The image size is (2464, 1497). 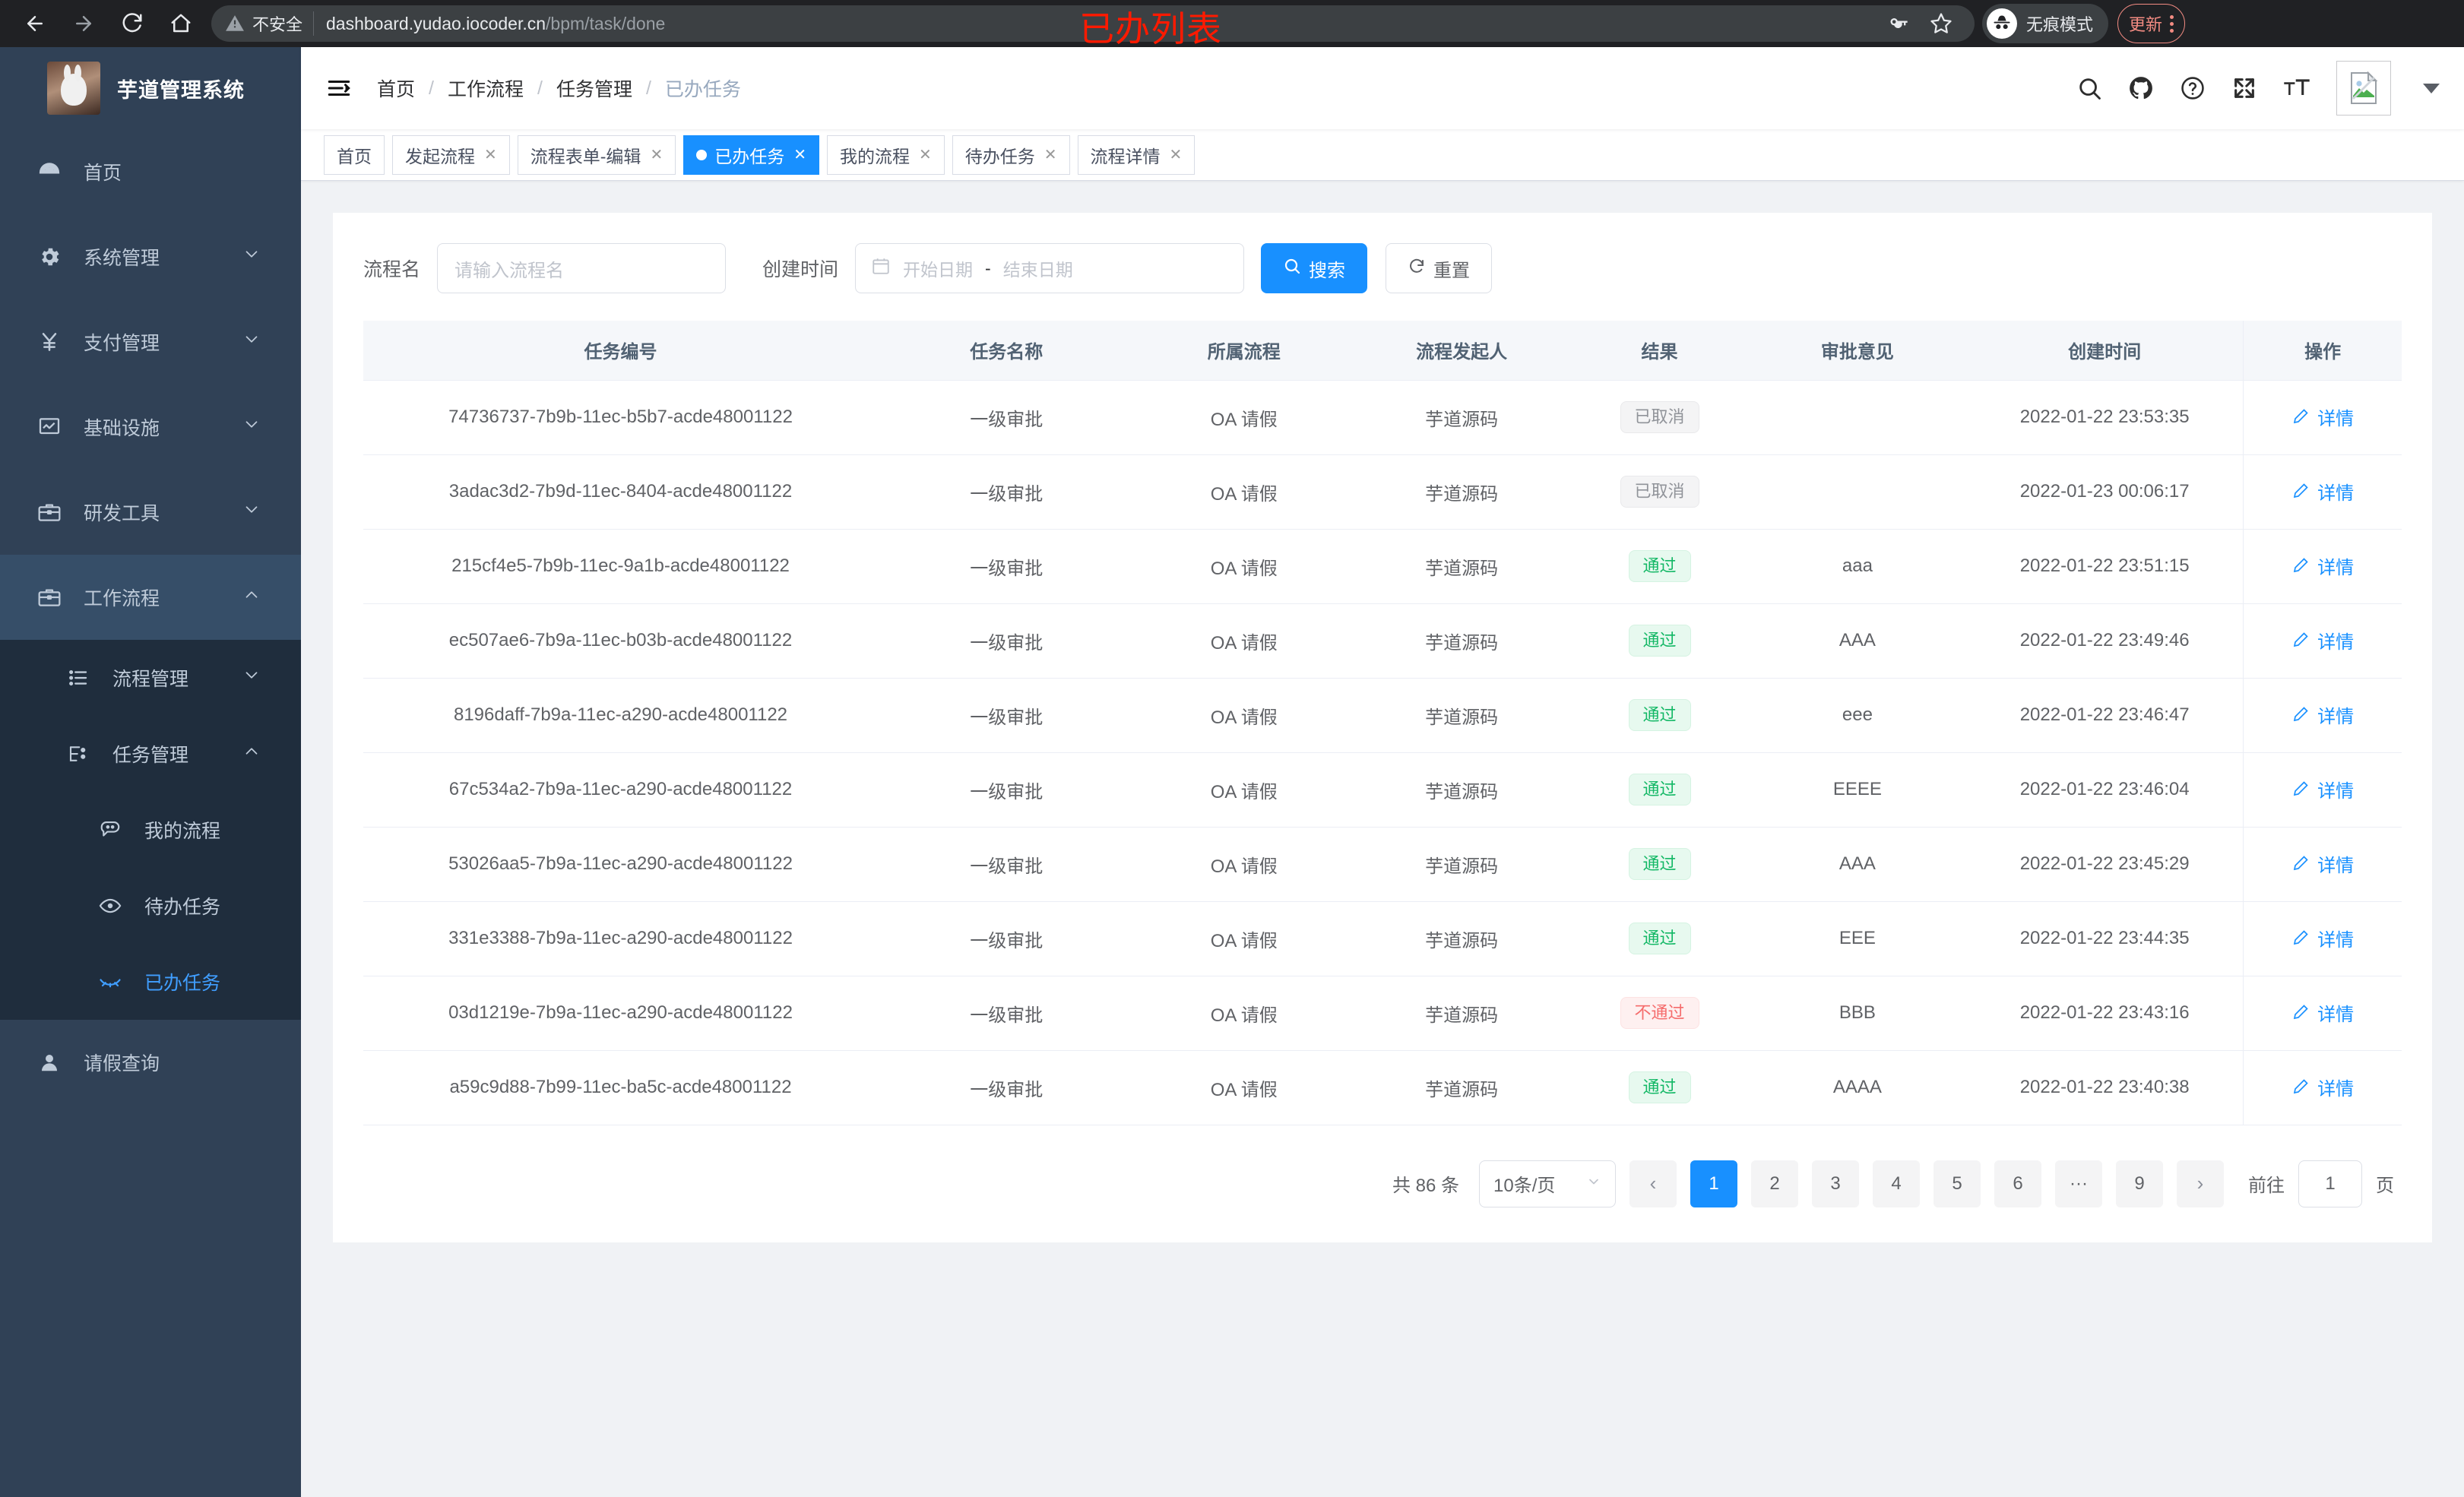 What do you see at coordinates (396, 89) in the screenshot?
I see `breadcrumb-item-home: 首页` at bounding box center [396, 89].